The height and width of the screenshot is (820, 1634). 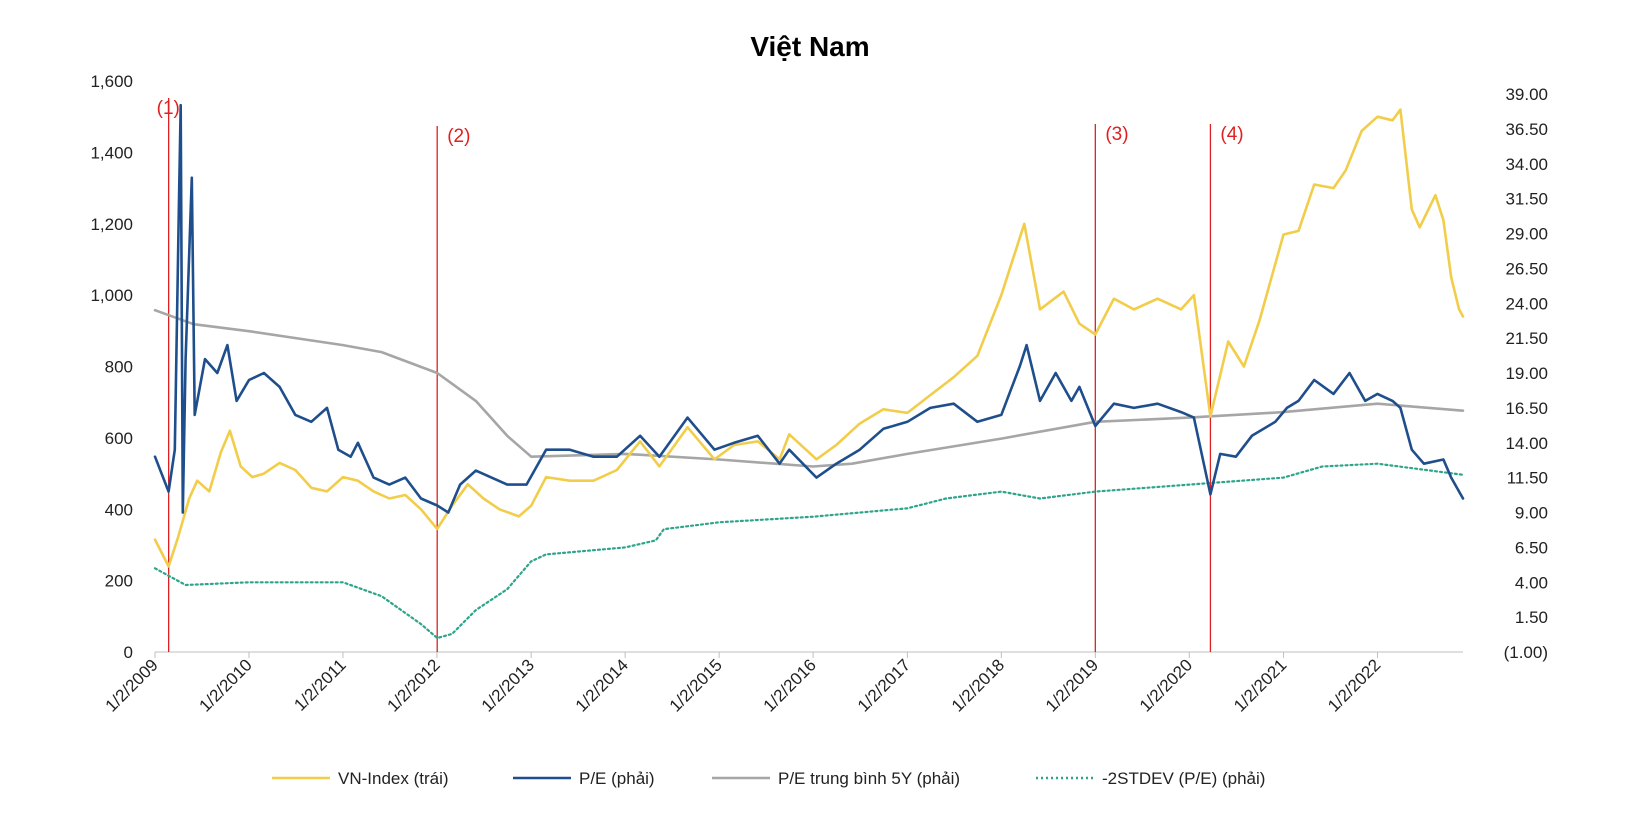 What do you see at coordinates (119, 581) in the screenshot?
I see `y-left-tick-label: 200` at bounding box center [119, 581].